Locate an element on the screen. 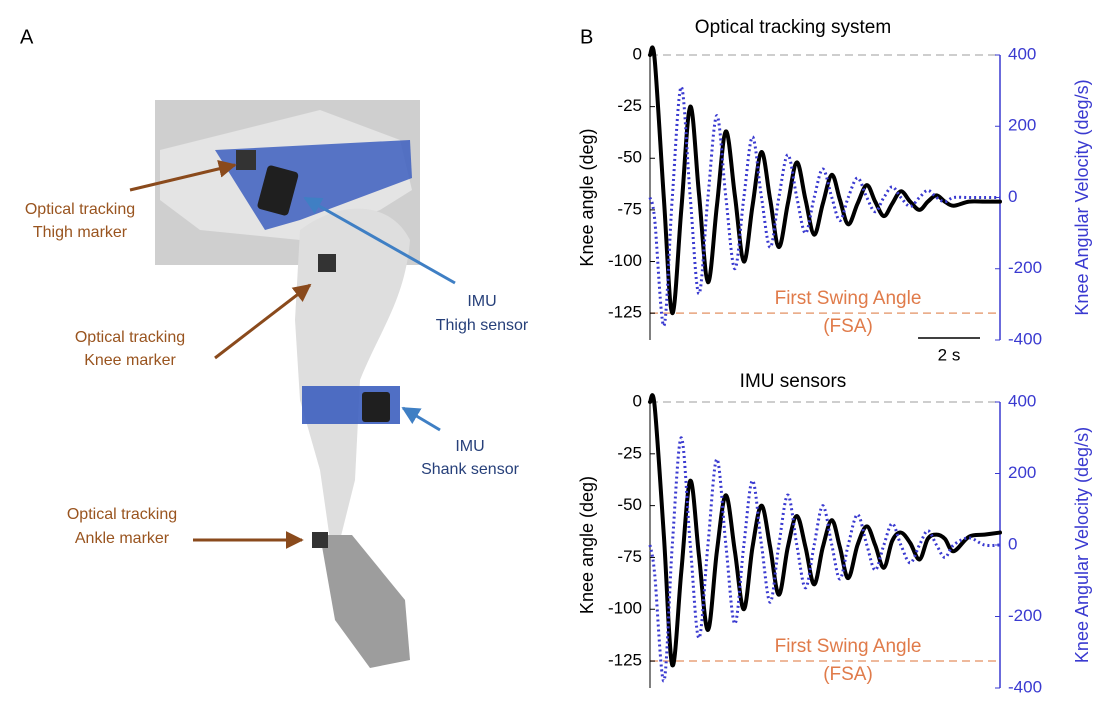  scale-bar-label: 2 s is located at coordinates (949, 354).